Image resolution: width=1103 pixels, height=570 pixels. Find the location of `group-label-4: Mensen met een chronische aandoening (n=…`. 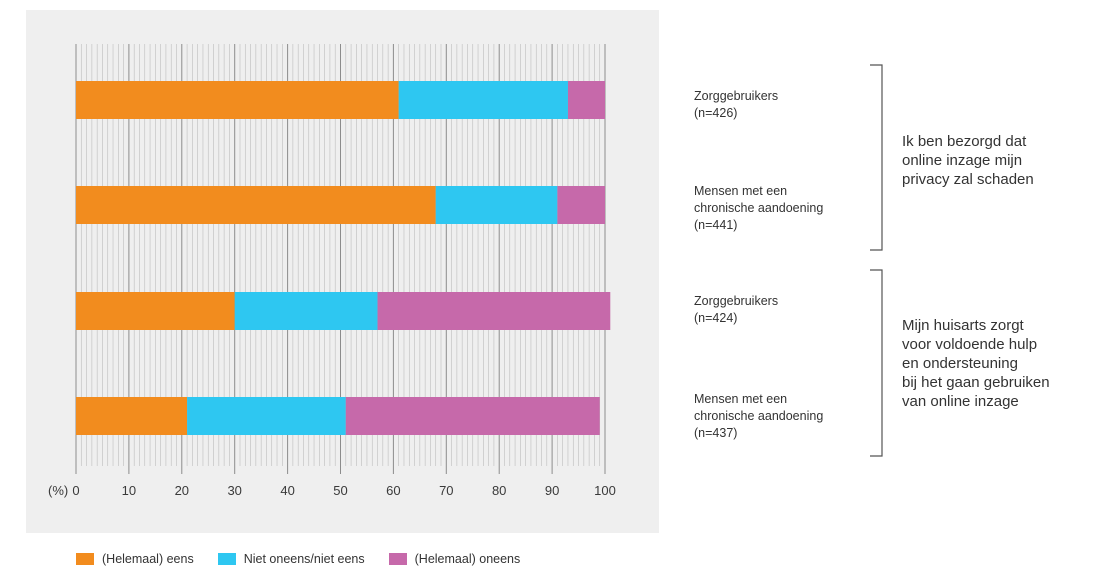

group-label-4: Mensen met een chronische aandoening (n=… is located at coordinates (781, 416).